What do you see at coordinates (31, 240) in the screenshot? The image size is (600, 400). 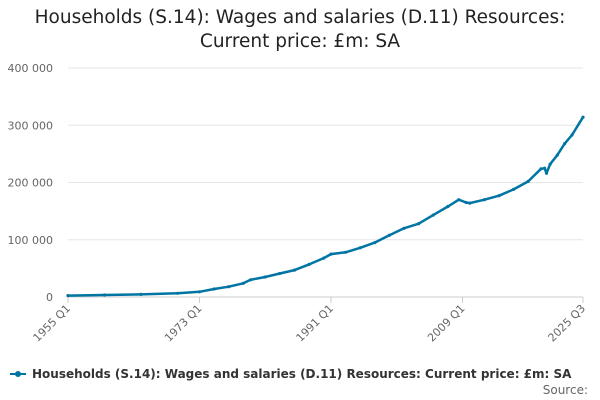 I see `y-tick-label: 100 000` at bounding box center [31, 240].